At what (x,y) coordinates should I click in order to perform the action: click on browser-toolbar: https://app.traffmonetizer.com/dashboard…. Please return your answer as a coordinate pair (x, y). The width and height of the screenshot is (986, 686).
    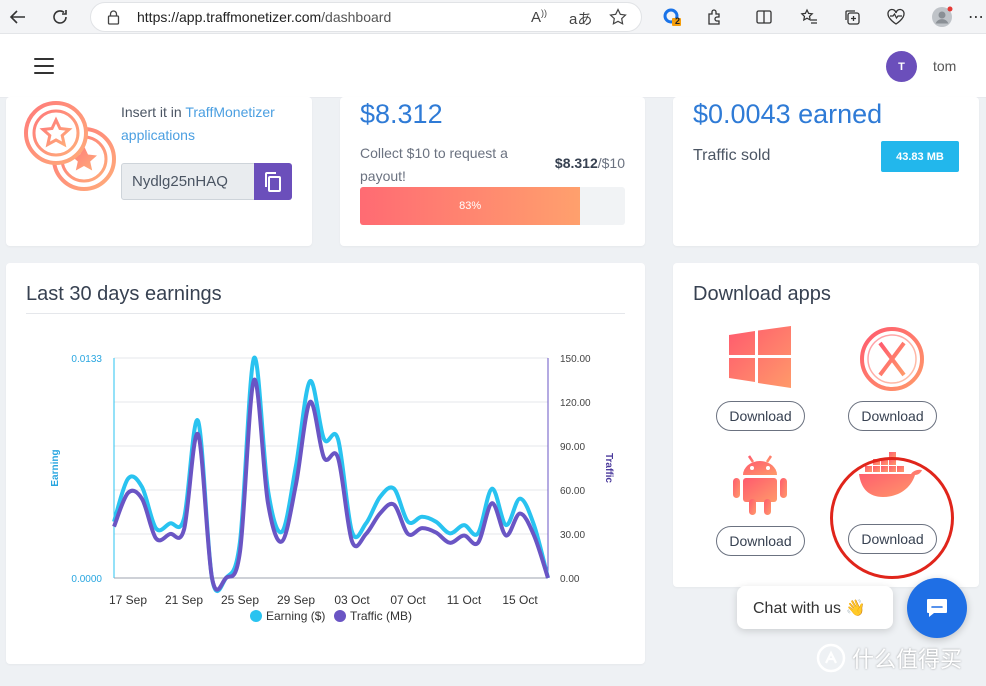
    Looking at the image, I should click on (493, 17).